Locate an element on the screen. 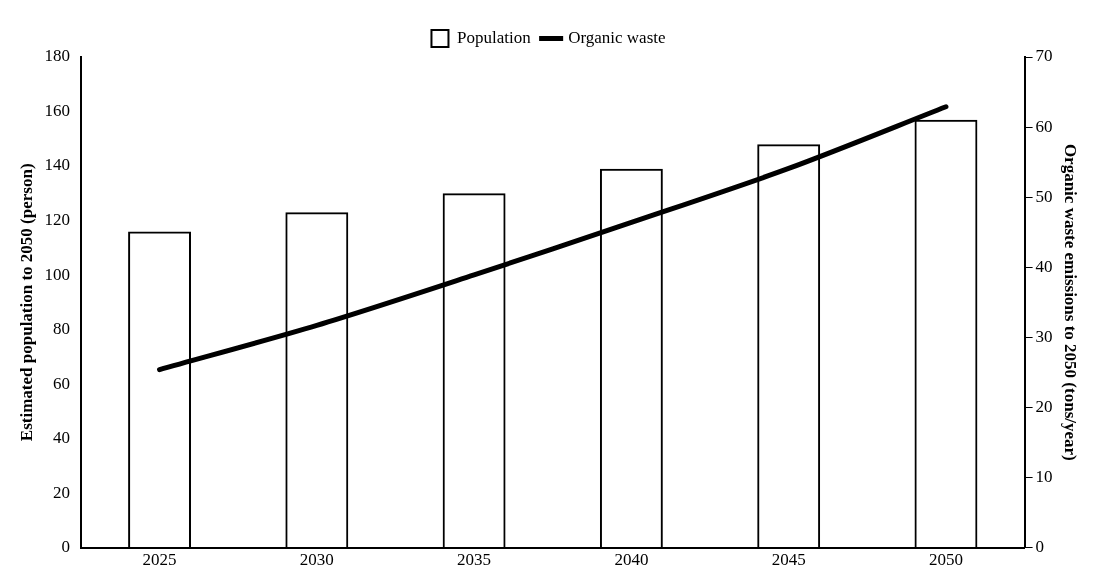 The width and height of the screenshot is (1102, 587). y2-tick-label: 50 is located at coordinates (1044, 196).